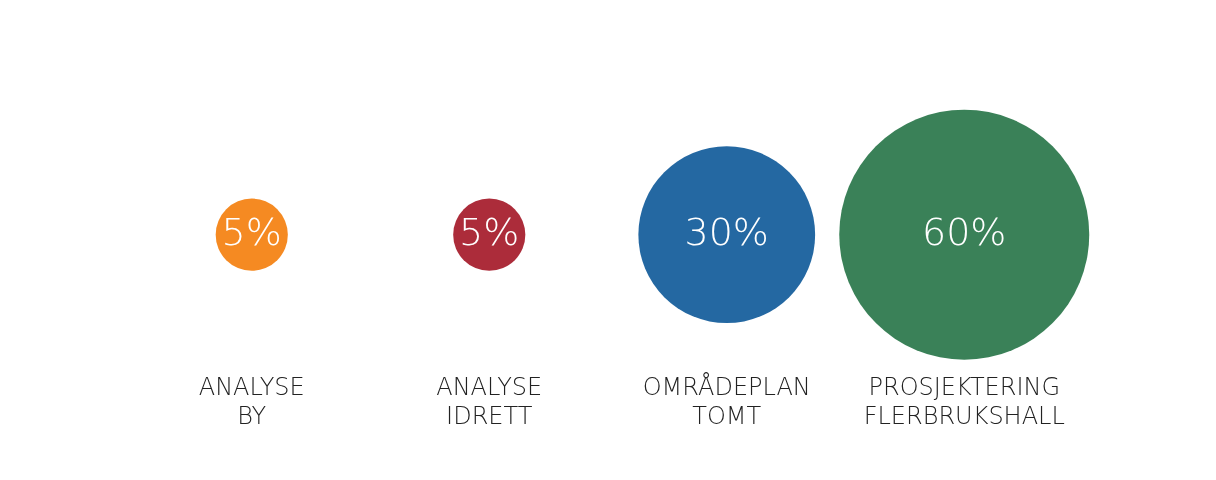  Describe the element at coordinates (251, 401) in the screenshot. I see `category-label: ANALYSE BY` at that location.